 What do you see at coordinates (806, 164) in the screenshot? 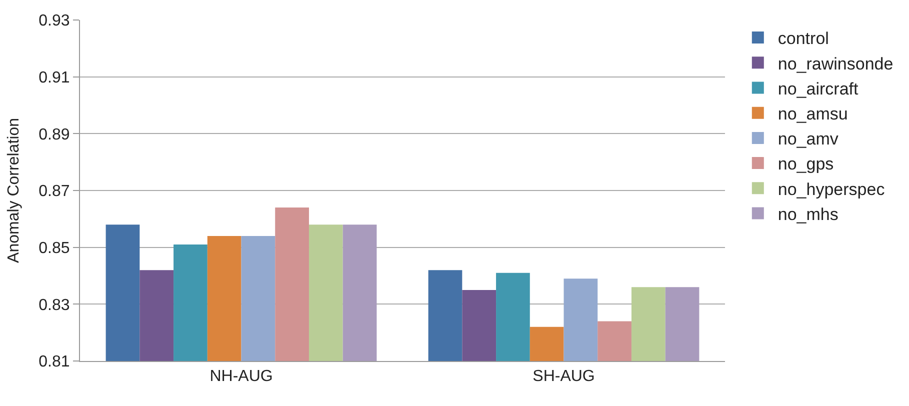
I see `legend-label: no_gps` at bounding box center [806, 164].